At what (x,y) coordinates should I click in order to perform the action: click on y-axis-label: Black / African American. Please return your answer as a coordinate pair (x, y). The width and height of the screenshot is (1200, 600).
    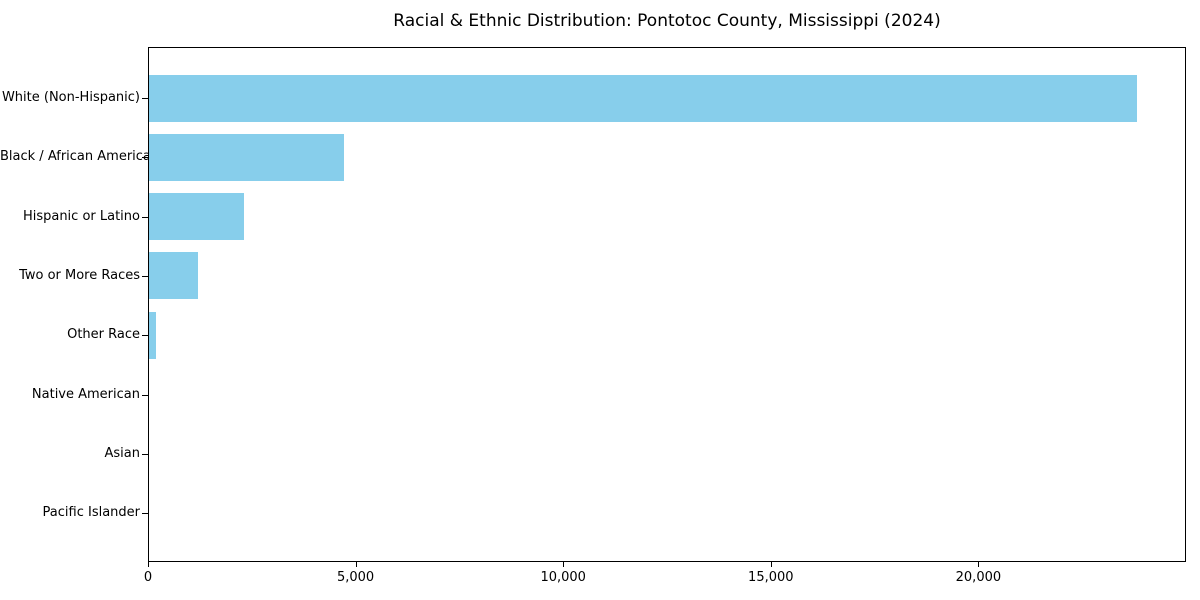
    Looking at the image, I should click on (80, 157).